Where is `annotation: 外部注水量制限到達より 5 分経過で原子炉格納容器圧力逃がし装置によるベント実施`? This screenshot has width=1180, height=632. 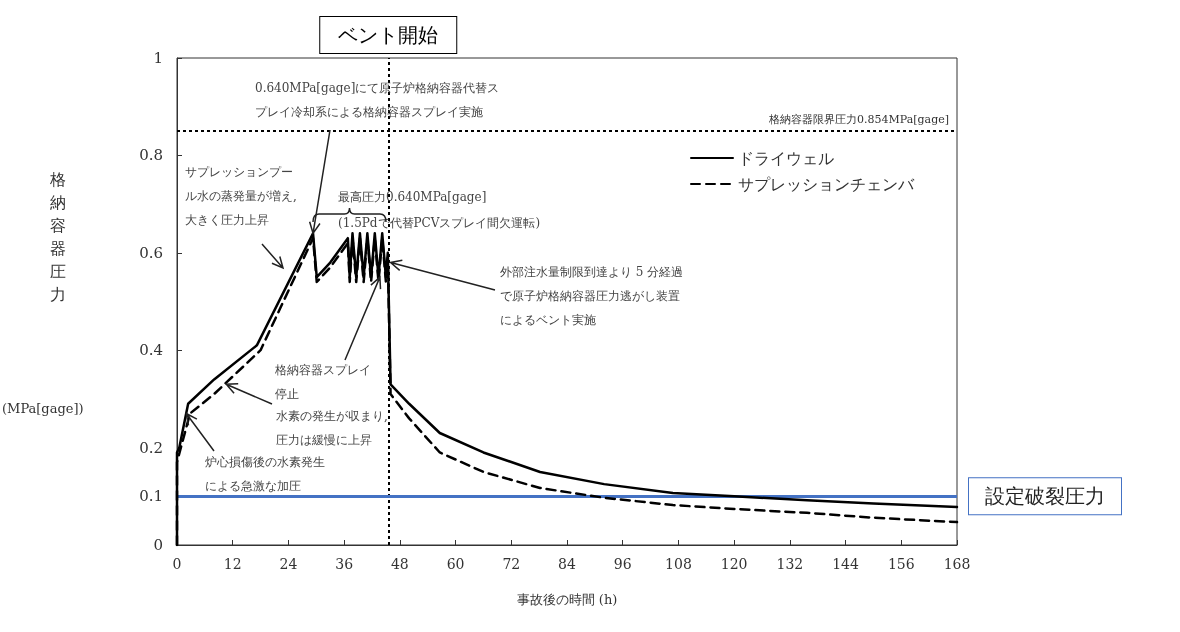 annotation: 外部注水量制限到達より 5 分経過で原子炉格納容器圧力逃がし装置によるベント実施 is located at coordinates (592, 296).